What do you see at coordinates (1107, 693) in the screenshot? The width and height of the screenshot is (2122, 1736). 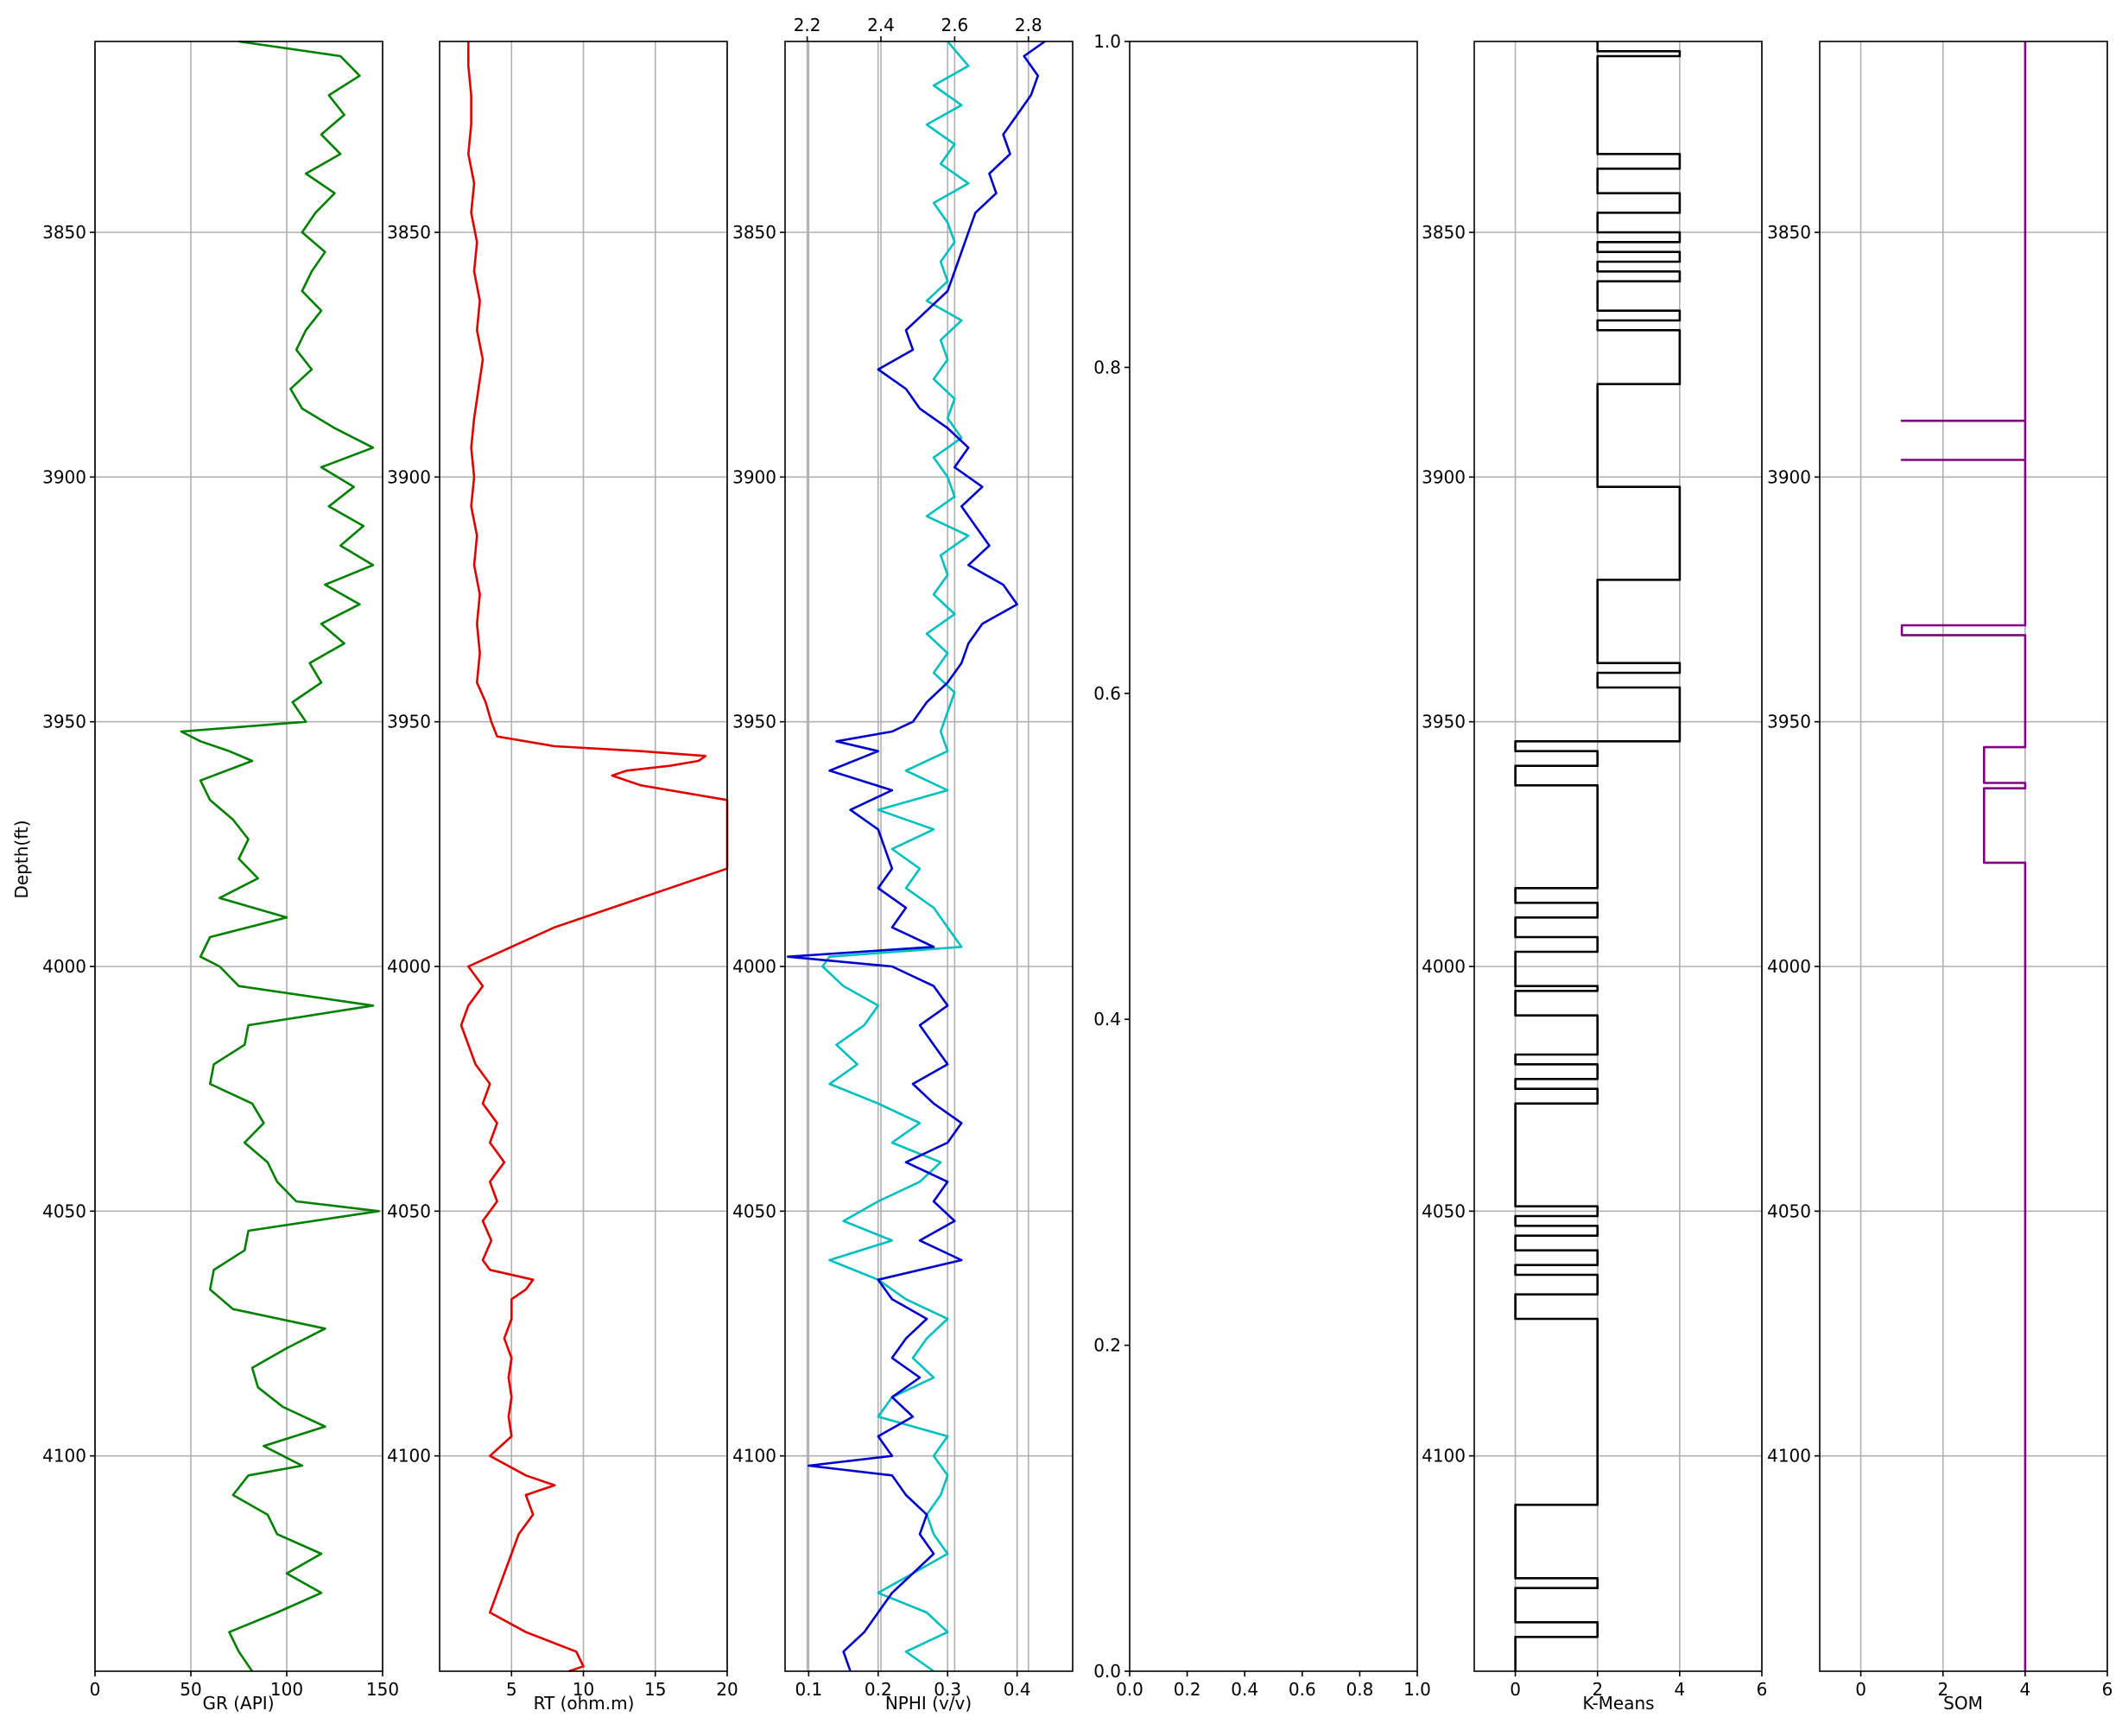 I see `y-tick-label: 0.6` at bounding box center [1107, 693].